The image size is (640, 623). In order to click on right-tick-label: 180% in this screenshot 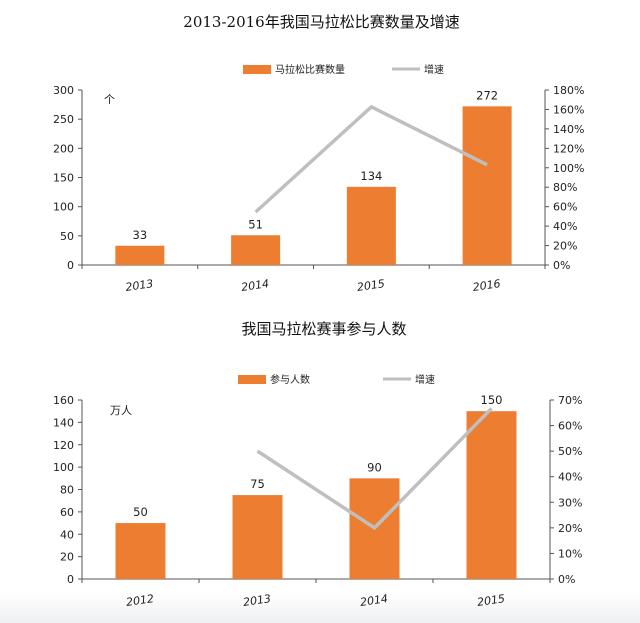, I will do `click(568, 90)`.